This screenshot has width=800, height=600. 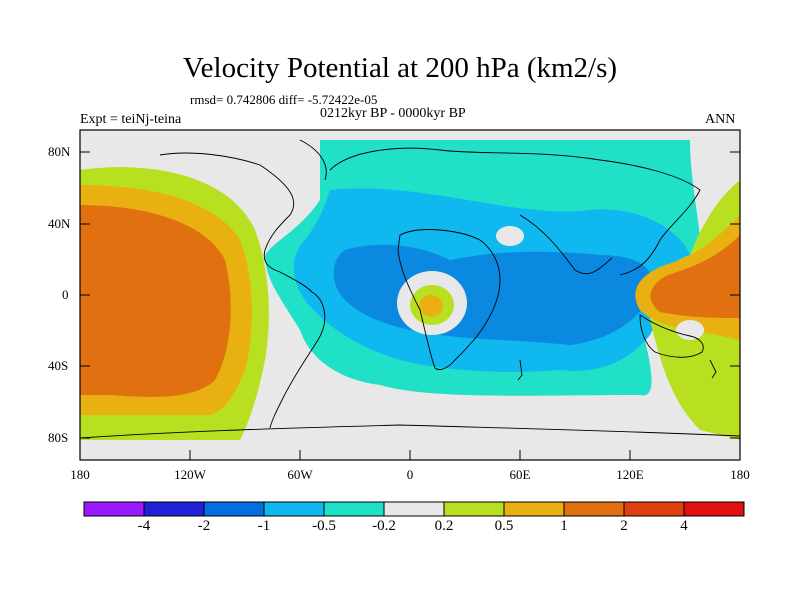 What do you see at coordinates (59, 151) in the screenshot?
I see `y-tick-label: 80N` at bounding box center [59, 151].